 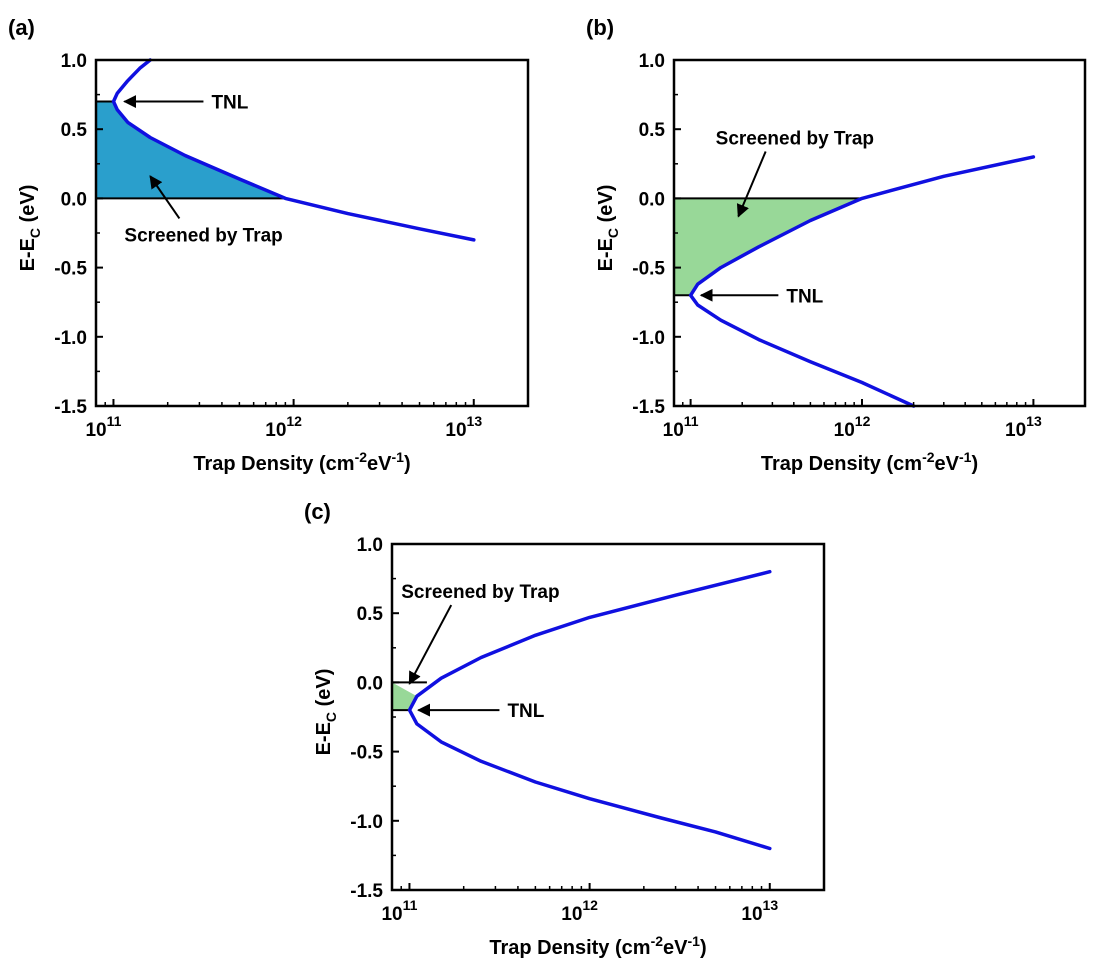 I want to click on panel-label: (a), so click(x=21, y=27).